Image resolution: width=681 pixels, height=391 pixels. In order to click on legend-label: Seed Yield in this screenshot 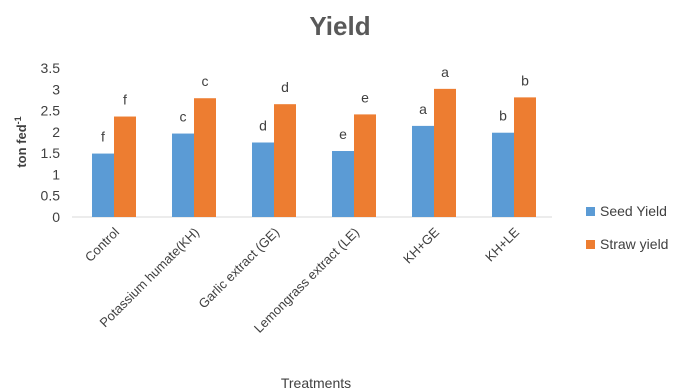, I will do `click(633, 211)`.